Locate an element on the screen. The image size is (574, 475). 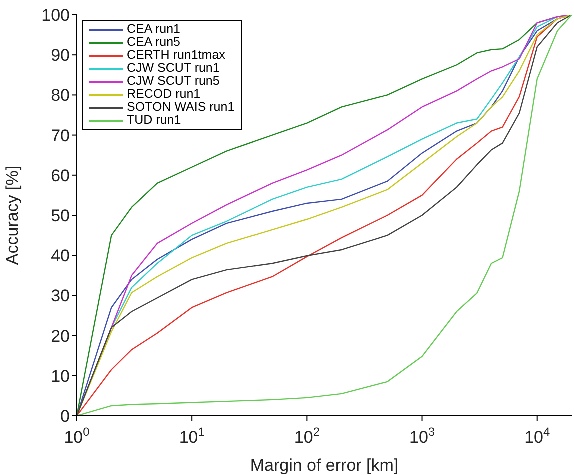
y-tick-label: 20 is located at coordinates (60, 336).